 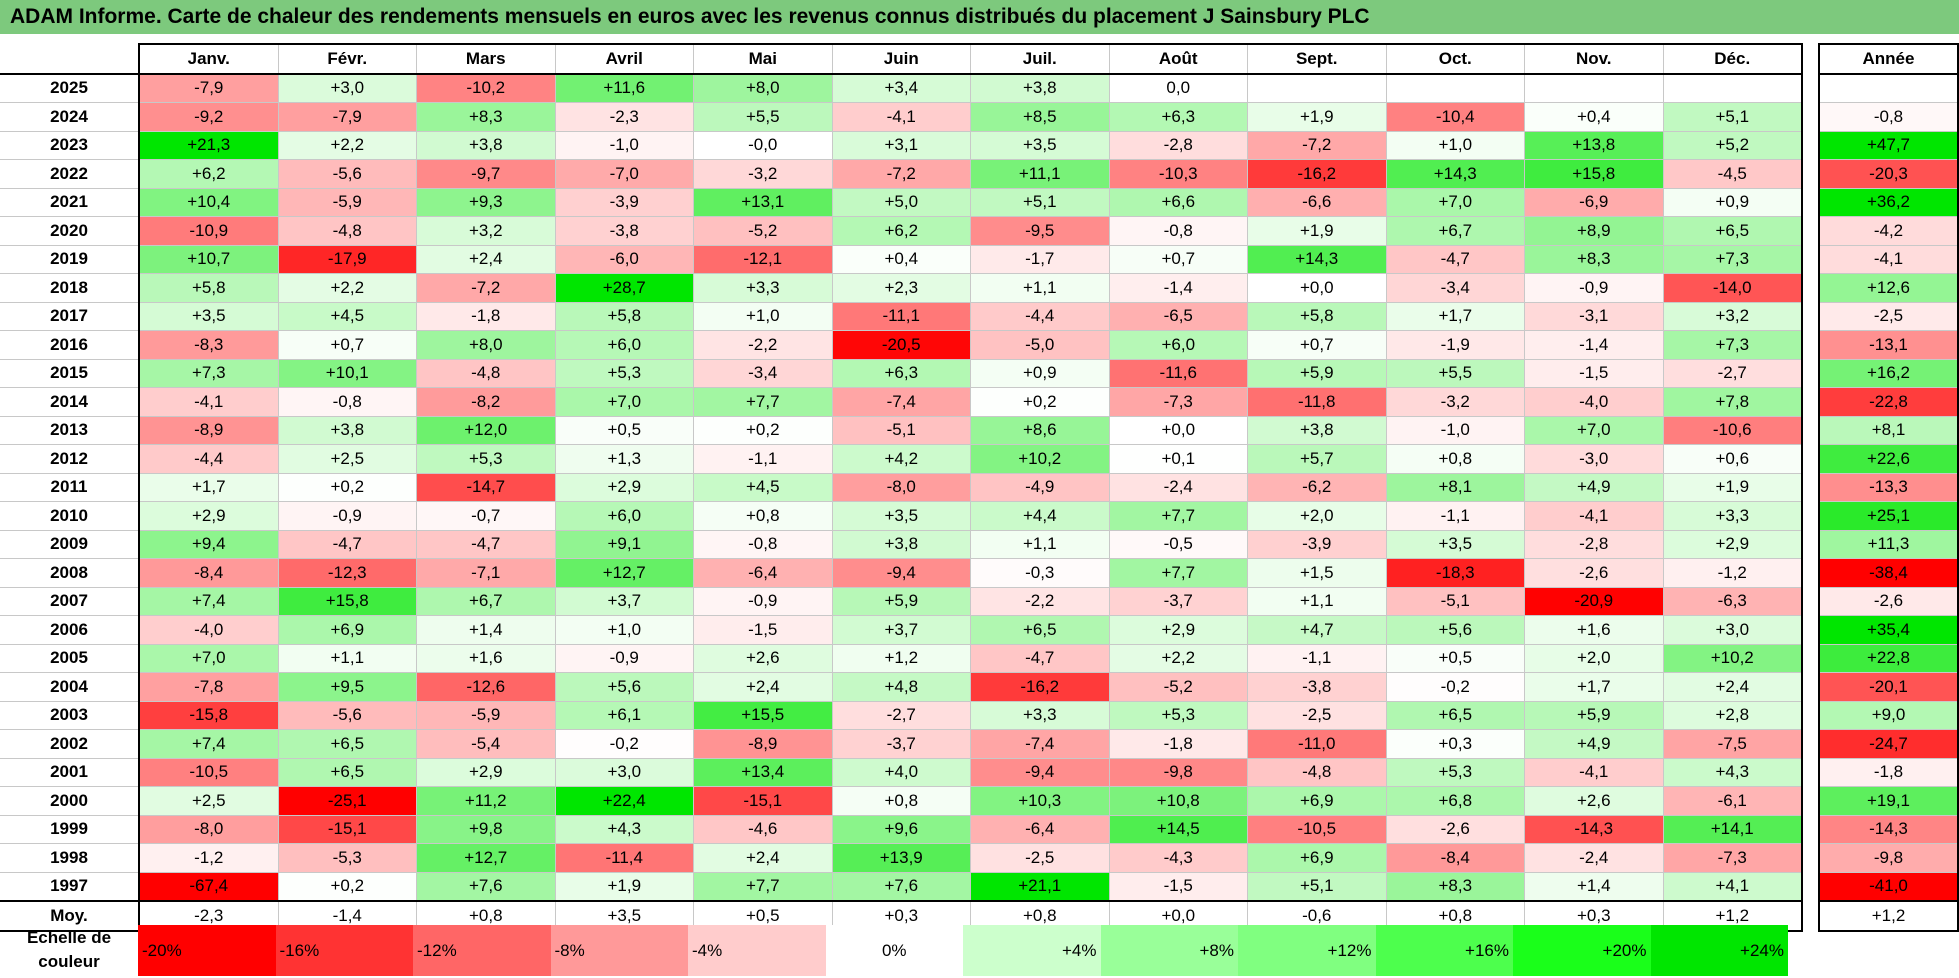 What do you see at coordinates (1455, 601) in the screenshot?
I see `heatmap-cell: -5,1` at bounding box center [1455, 601].